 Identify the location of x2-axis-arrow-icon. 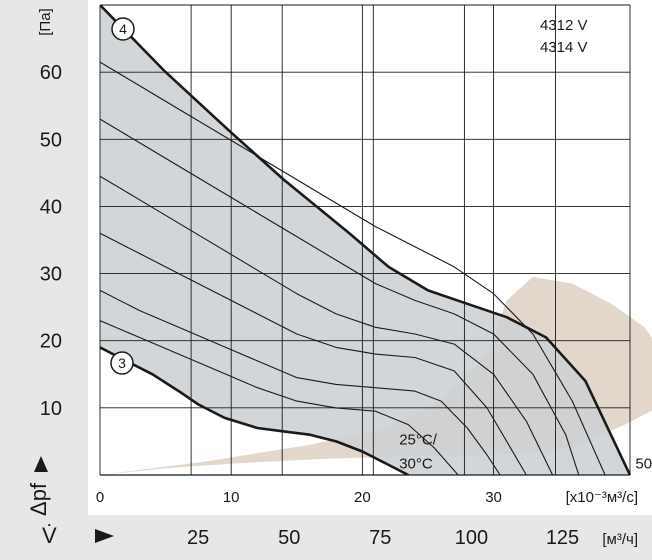
(104, 536).